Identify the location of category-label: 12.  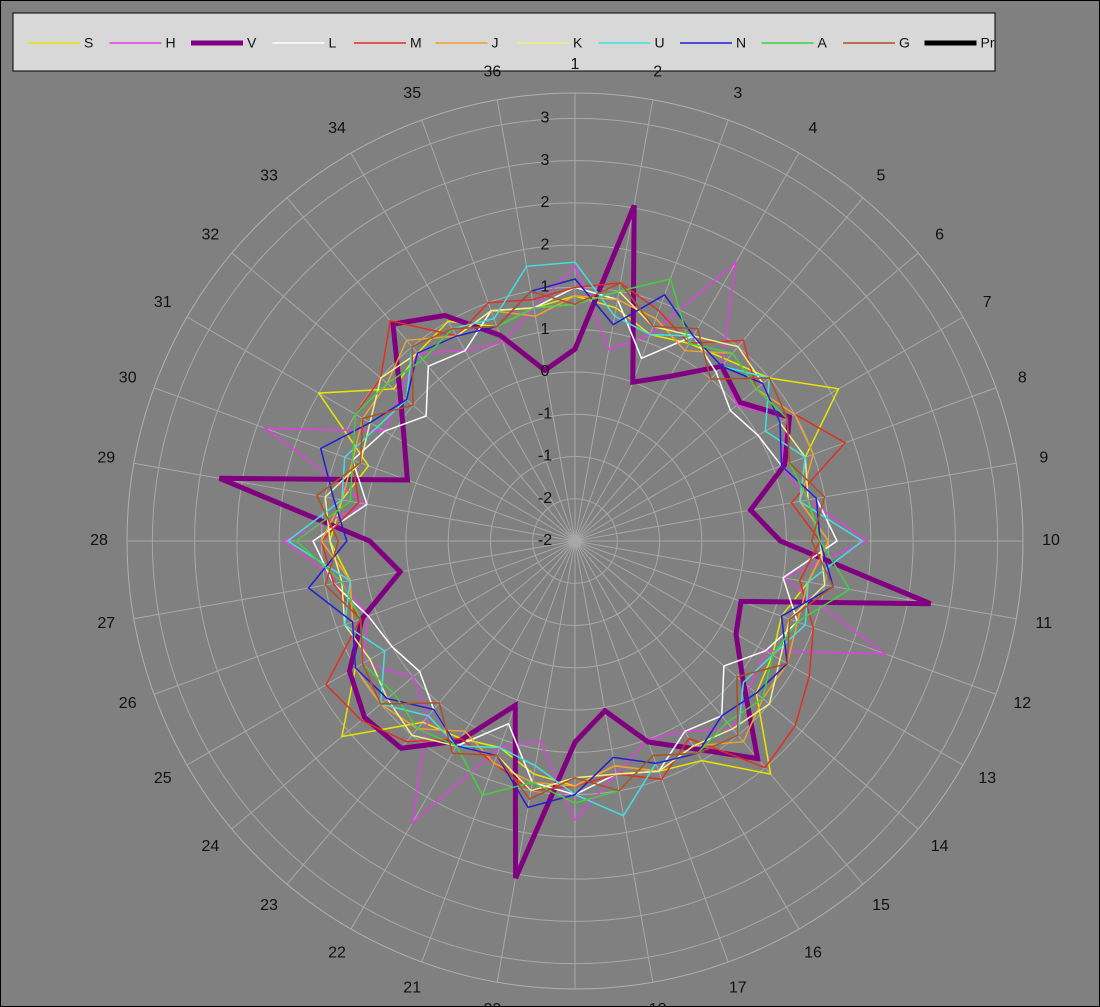
(1022, 703).